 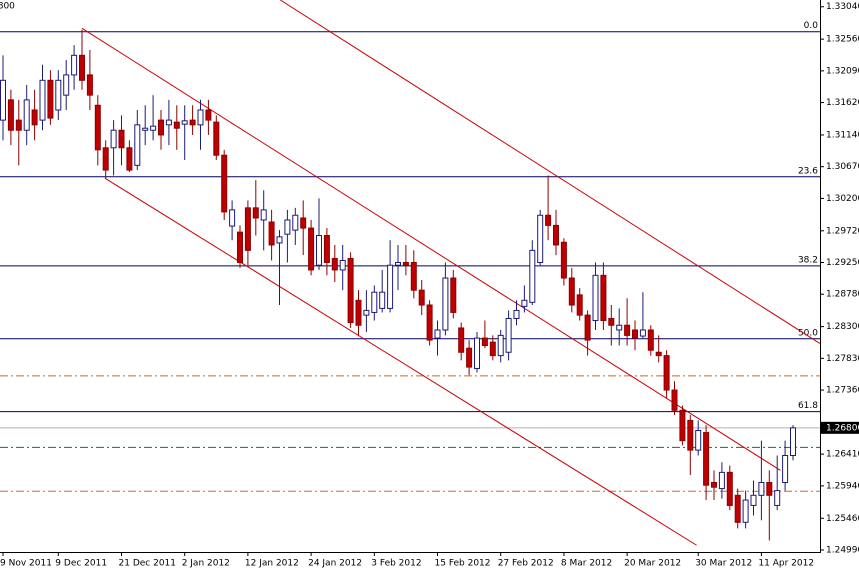 What do you see at coordinates (842, 455) in the screenshot?
I see `y-tick-label: 1.26410` at bounding box center [842, 455].